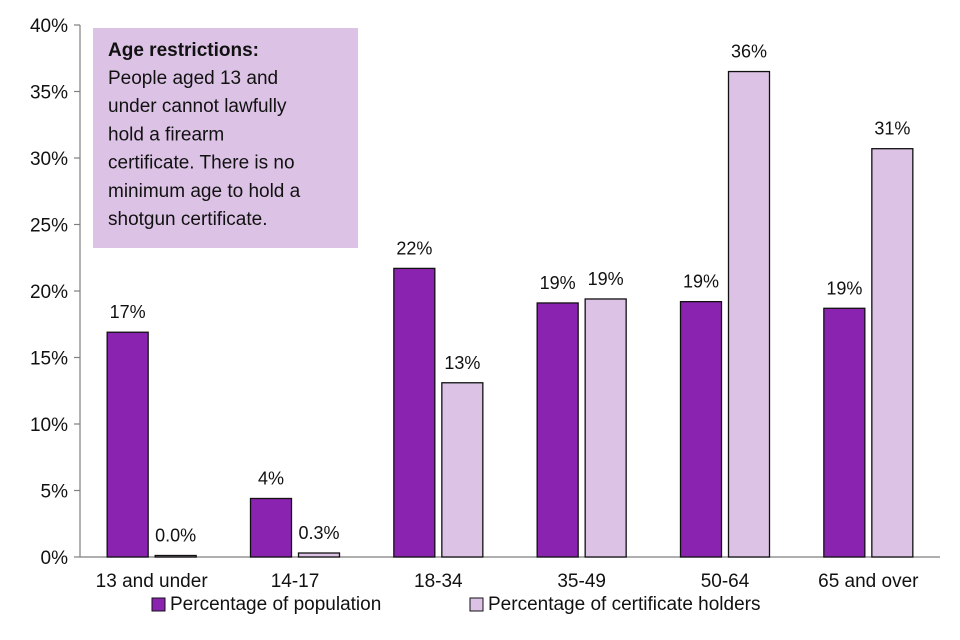  What do you see at coordinates (275, 604) in the screenshot?
I see `legend-label: Percentage of population` at bounding box center [275, 604].